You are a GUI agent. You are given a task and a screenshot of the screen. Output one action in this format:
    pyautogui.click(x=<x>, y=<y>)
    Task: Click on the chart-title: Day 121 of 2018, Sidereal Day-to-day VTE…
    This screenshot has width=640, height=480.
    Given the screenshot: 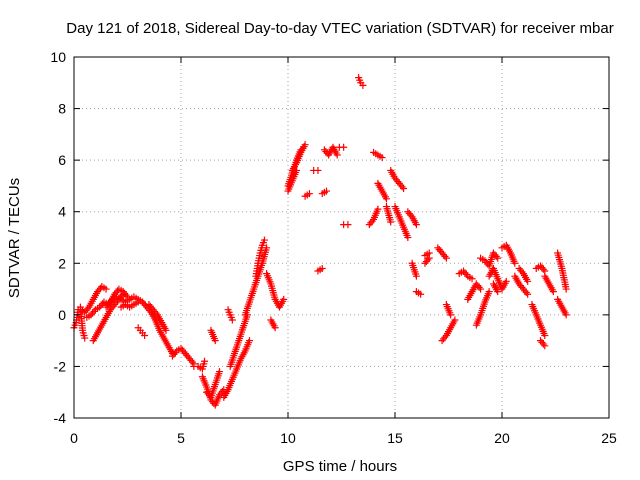 What is the action you would take?
    pyautogui.click(x=339, y=28)
    